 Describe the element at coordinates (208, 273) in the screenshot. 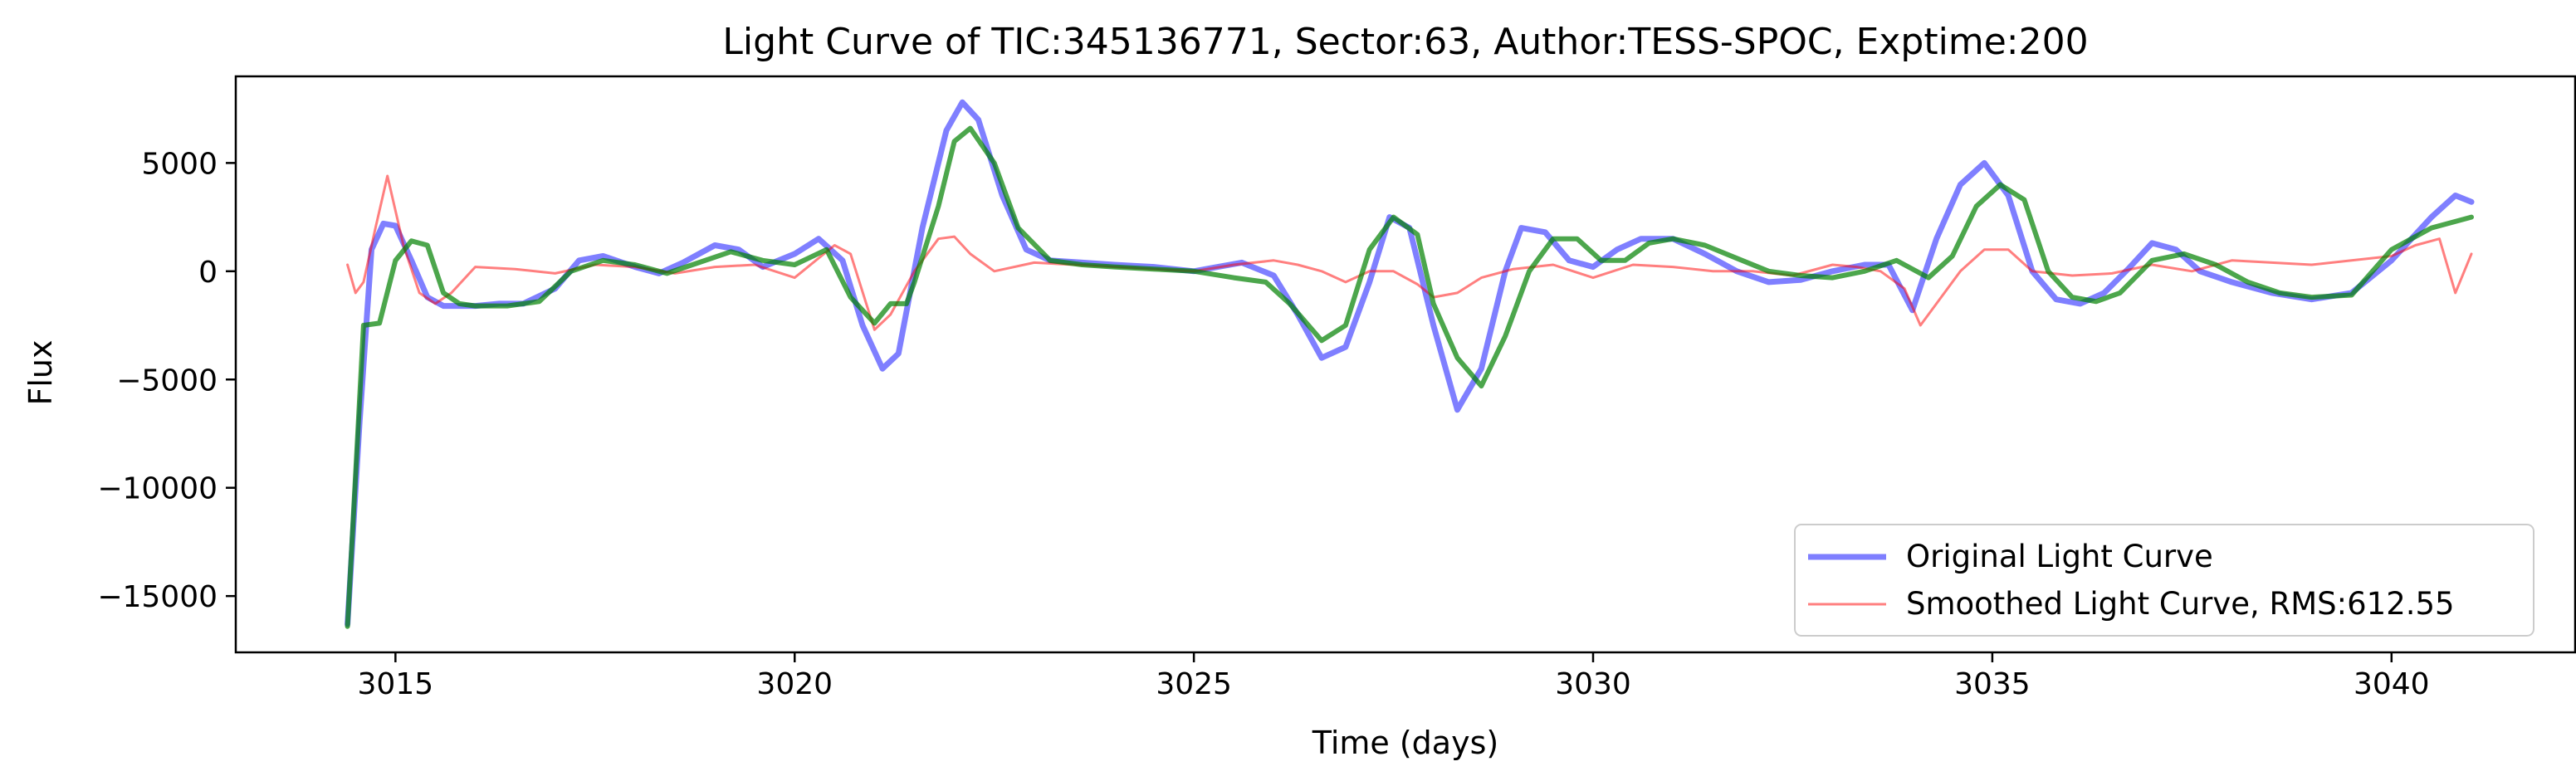

I see `y-tick-label: 0` at that location.